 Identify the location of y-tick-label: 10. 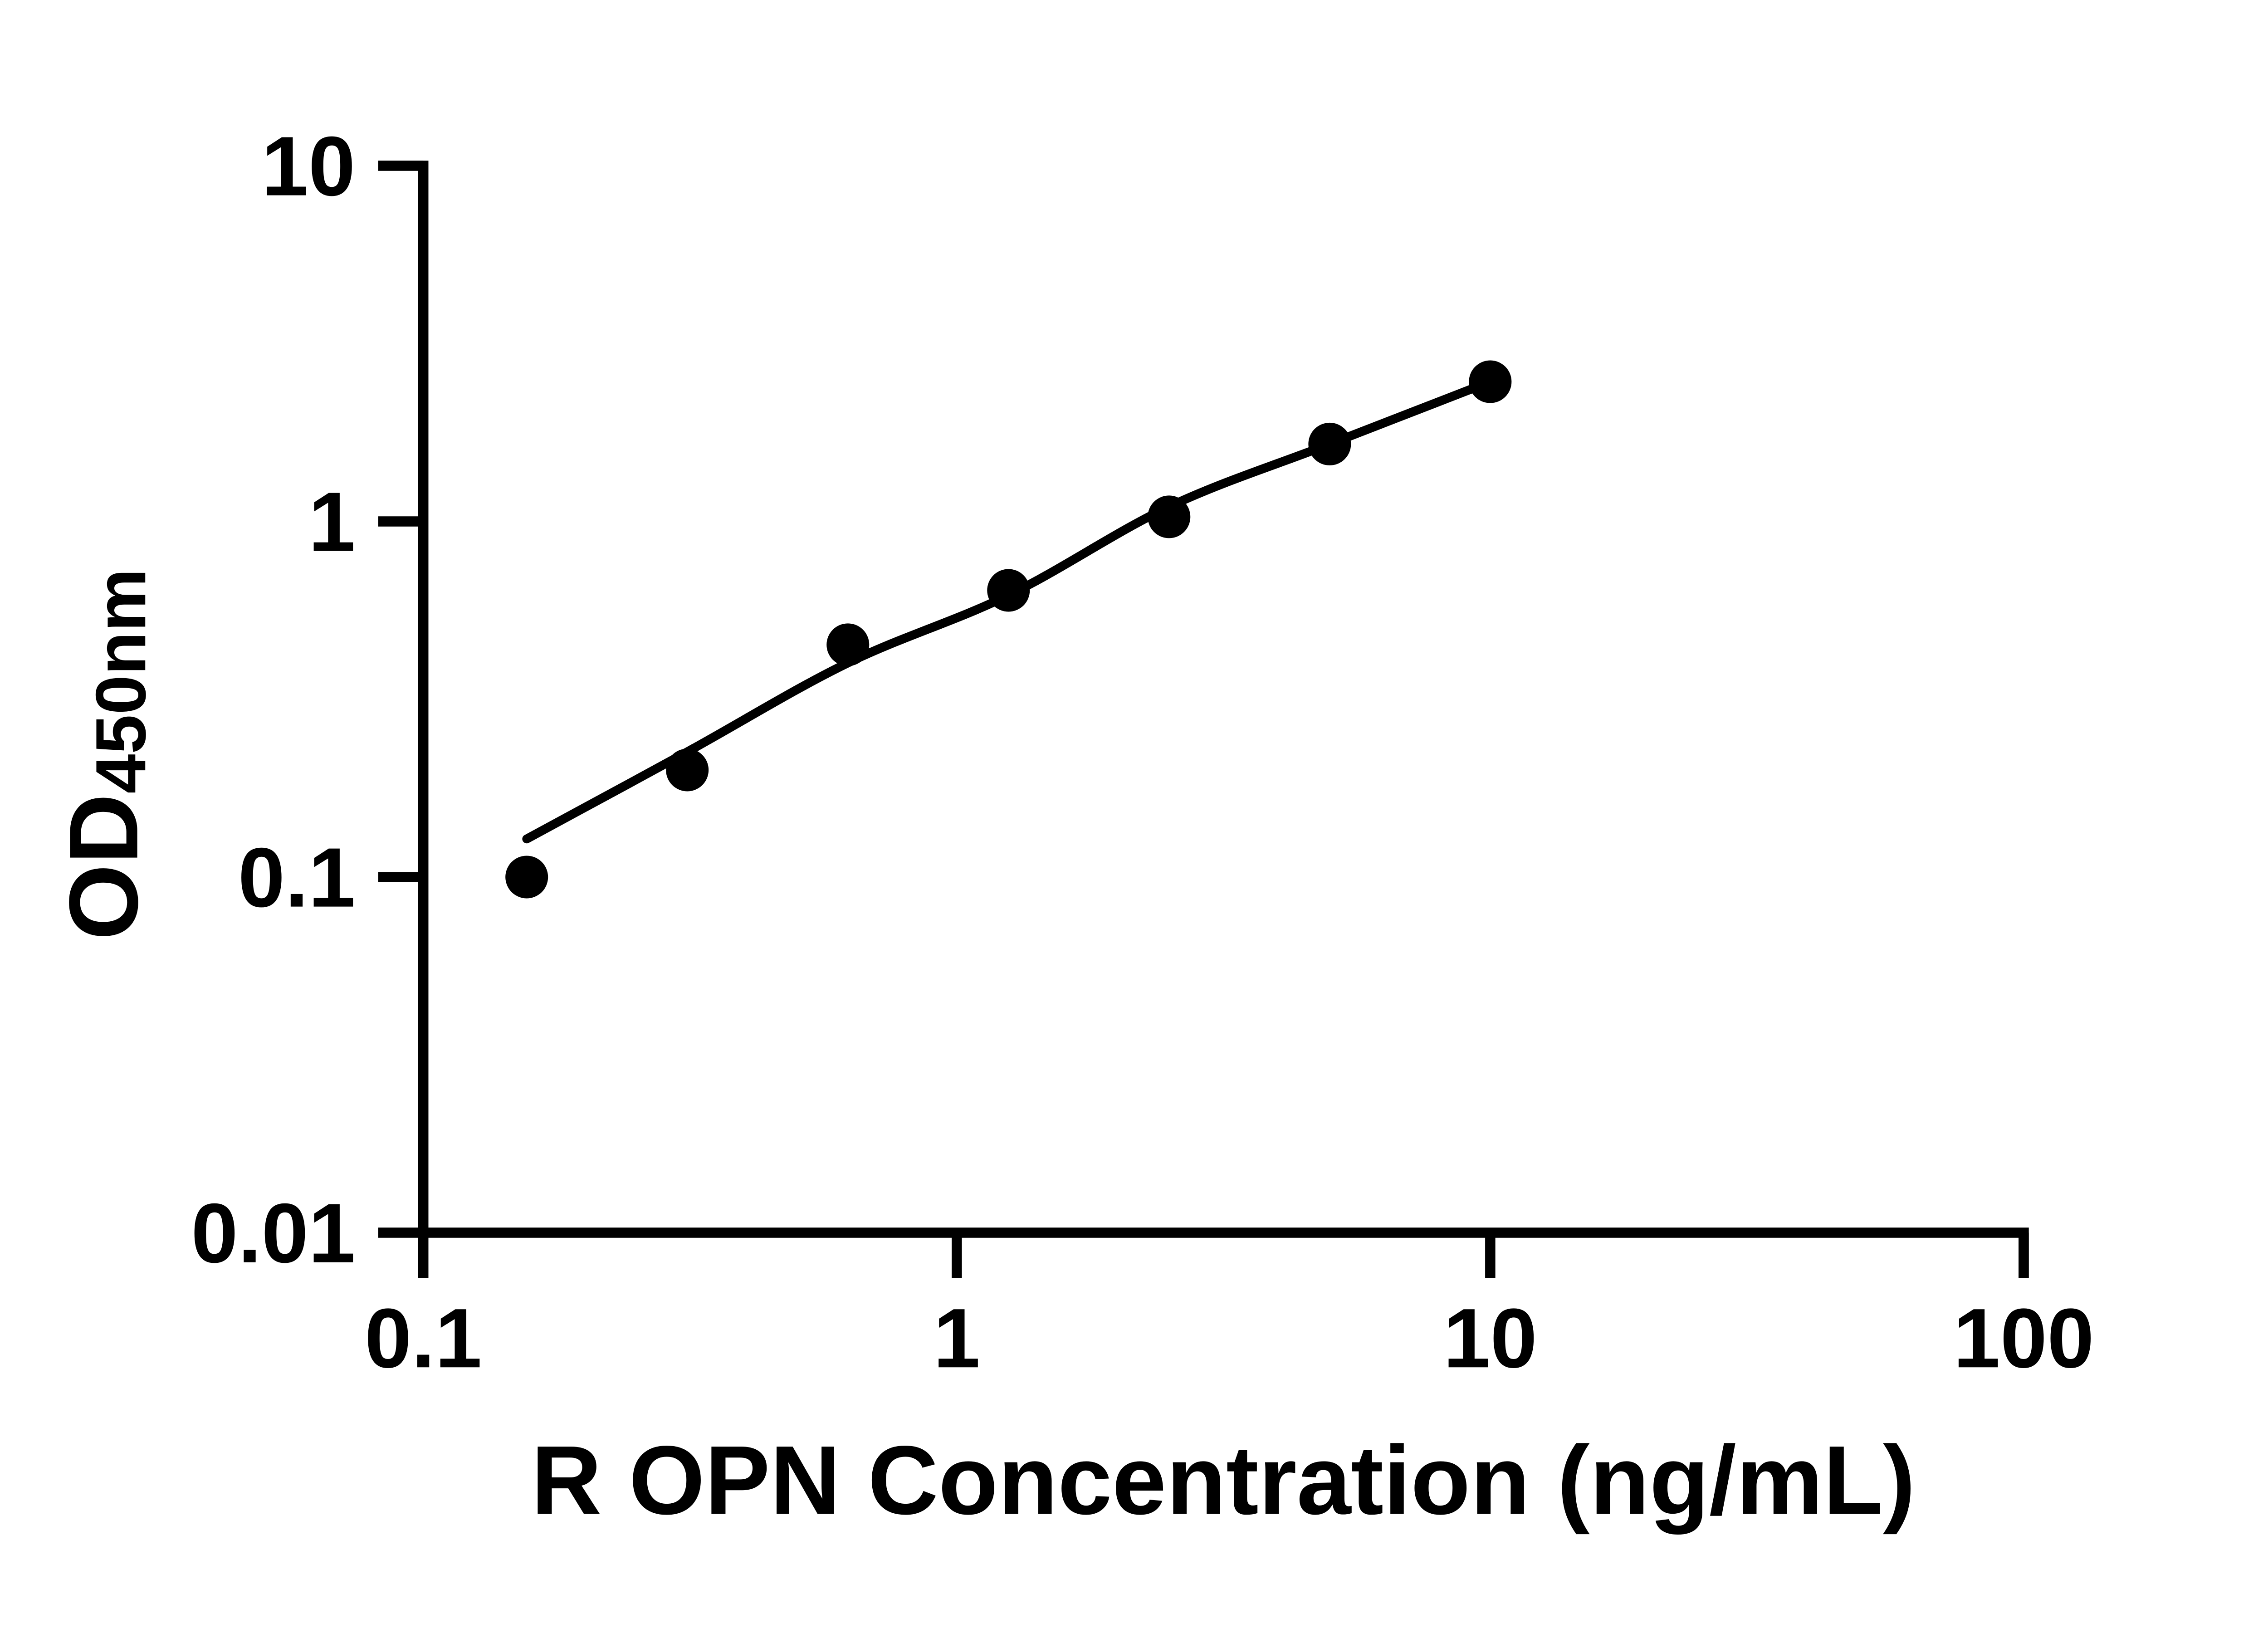
(308, 167).